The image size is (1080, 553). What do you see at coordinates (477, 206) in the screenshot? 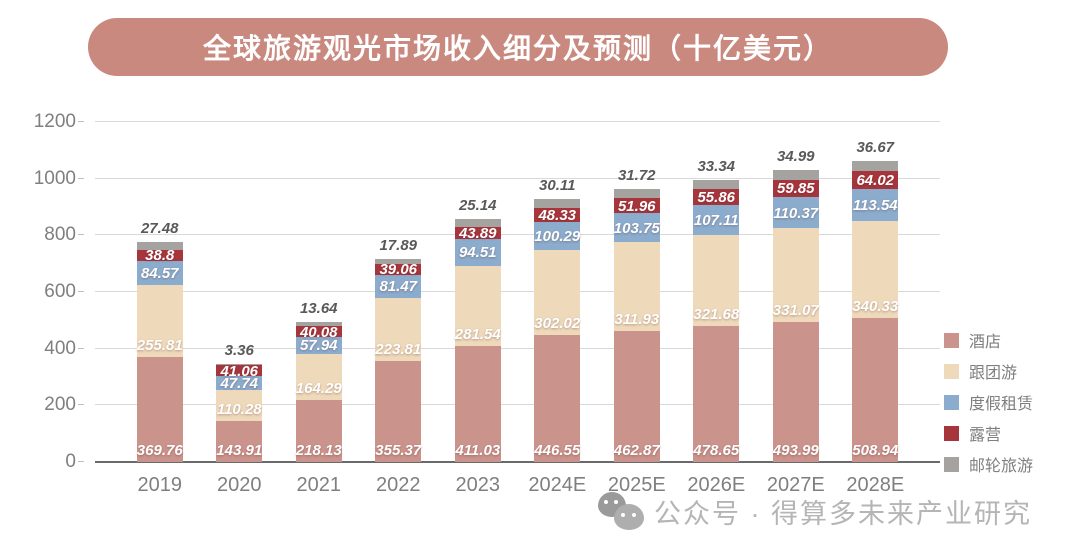
I see `segment-value-label-above: 25.14` at bounding box center [477, 206].